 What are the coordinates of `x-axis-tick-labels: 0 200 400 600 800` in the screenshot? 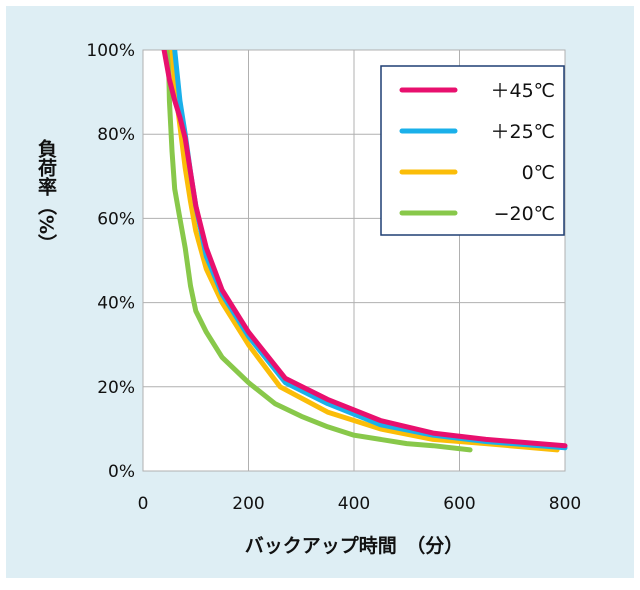 It's located at (360, 504).